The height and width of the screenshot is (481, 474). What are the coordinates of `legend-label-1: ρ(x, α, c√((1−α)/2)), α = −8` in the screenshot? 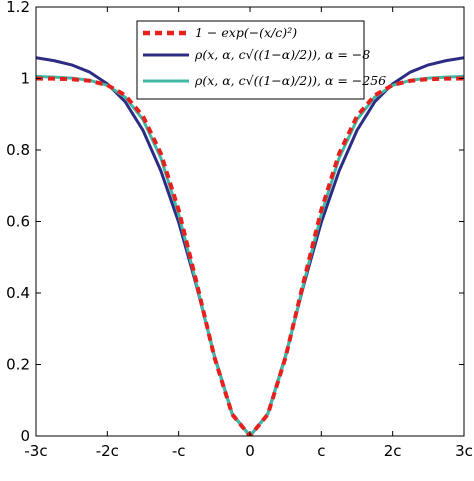 It's located at (282, 54).